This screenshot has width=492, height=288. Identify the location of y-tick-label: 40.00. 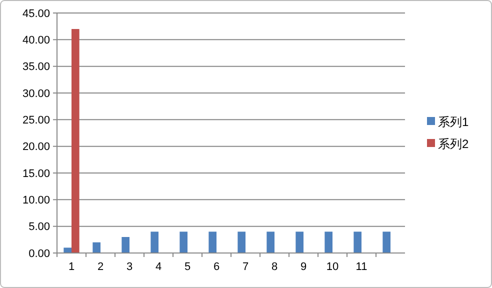
(36, 40).